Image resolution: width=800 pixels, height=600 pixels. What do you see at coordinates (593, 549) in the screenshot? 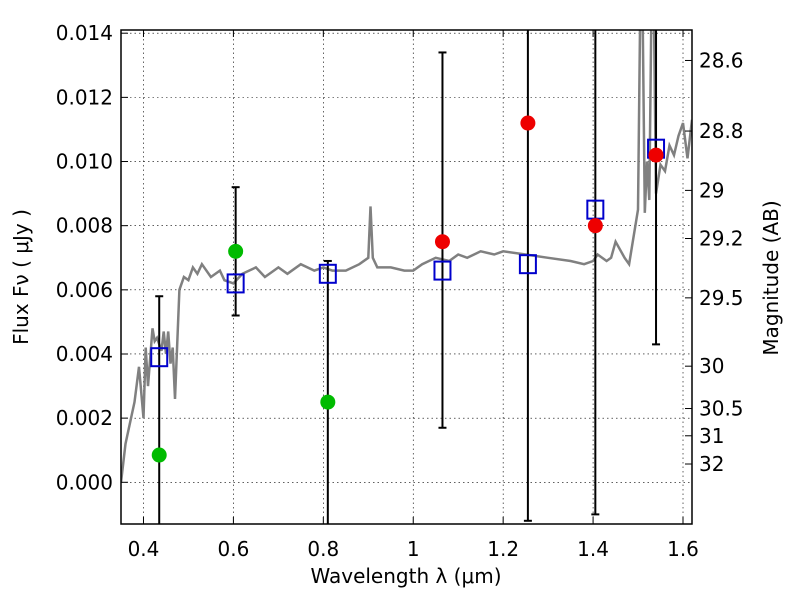
I see `x-tick-label: 1.4` at bounding box center [593, 549].